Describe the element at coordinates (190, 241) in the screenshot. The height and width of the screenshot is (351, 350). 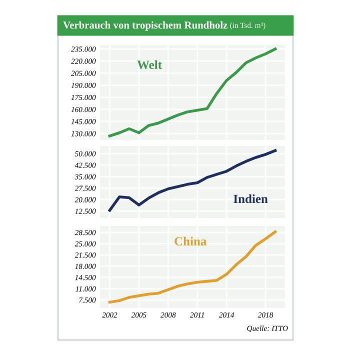
I see `text: China` at that location.